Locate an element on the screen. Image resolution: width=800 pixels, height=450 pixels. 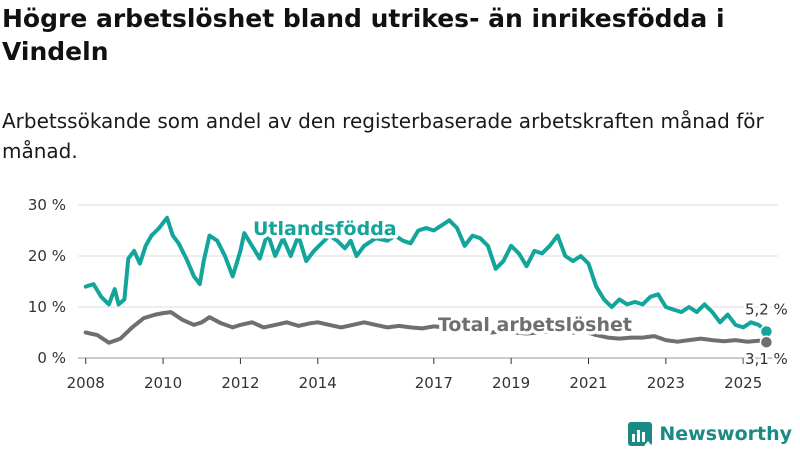
newsworthy-brand: Newsworthy is located at coordinates (709, 434).